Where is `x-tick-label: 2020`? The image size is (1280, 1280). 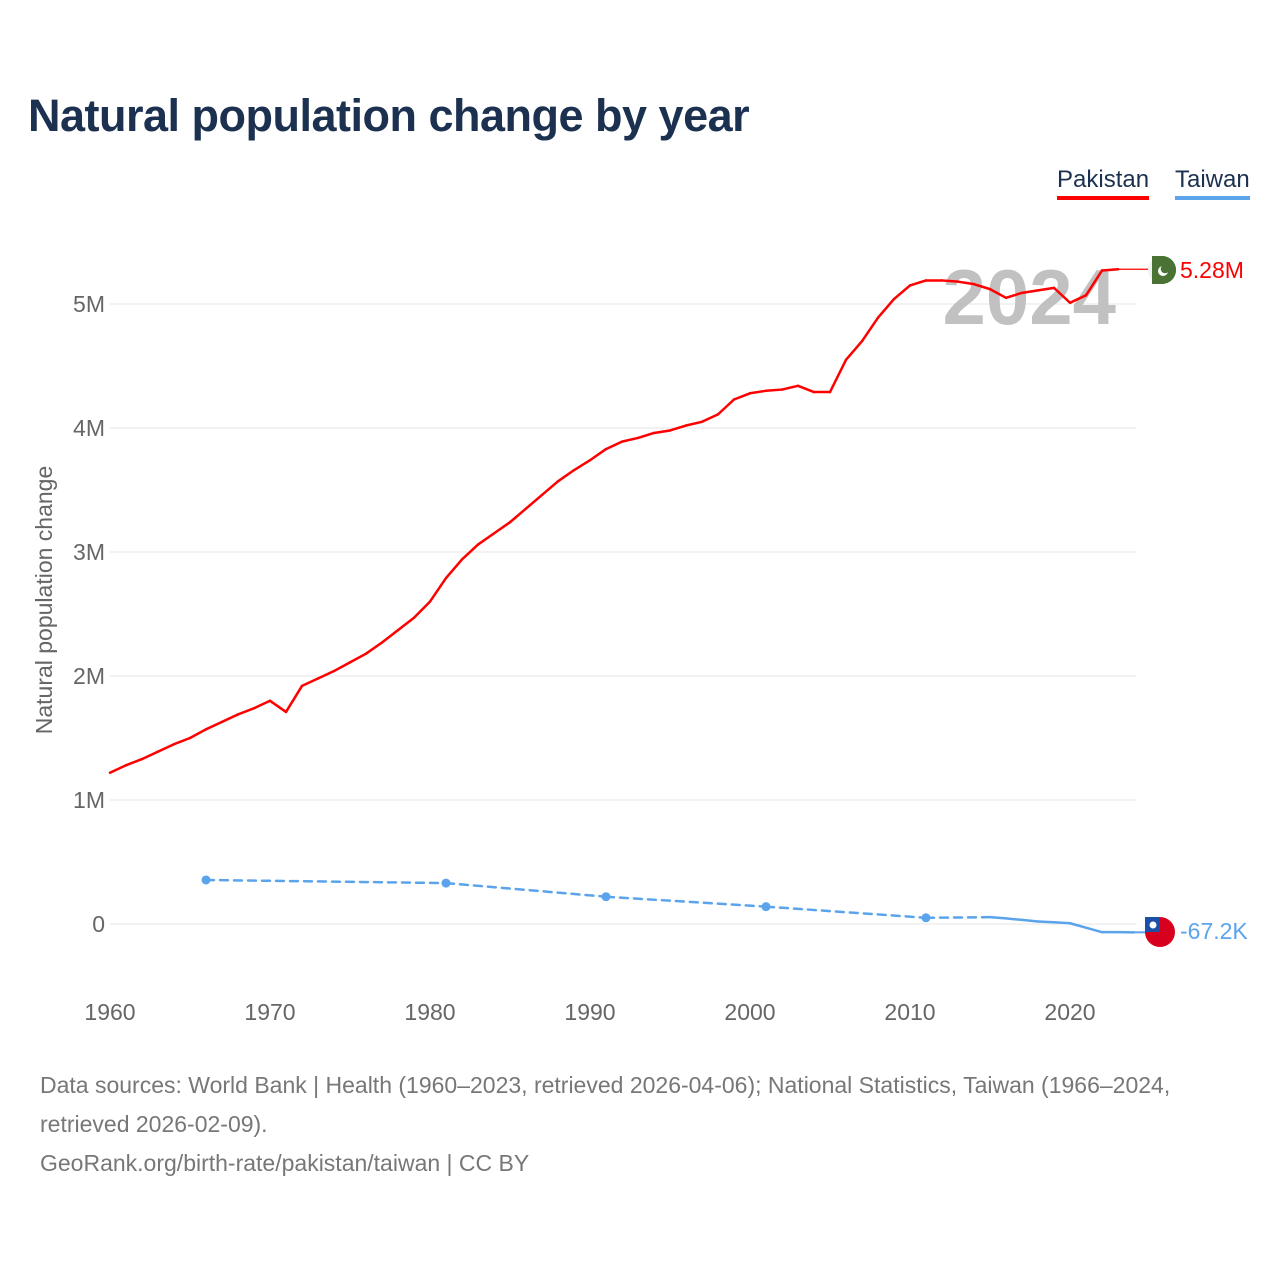 x-tick-label: 2020 is located at coordinates (1069, 1012).